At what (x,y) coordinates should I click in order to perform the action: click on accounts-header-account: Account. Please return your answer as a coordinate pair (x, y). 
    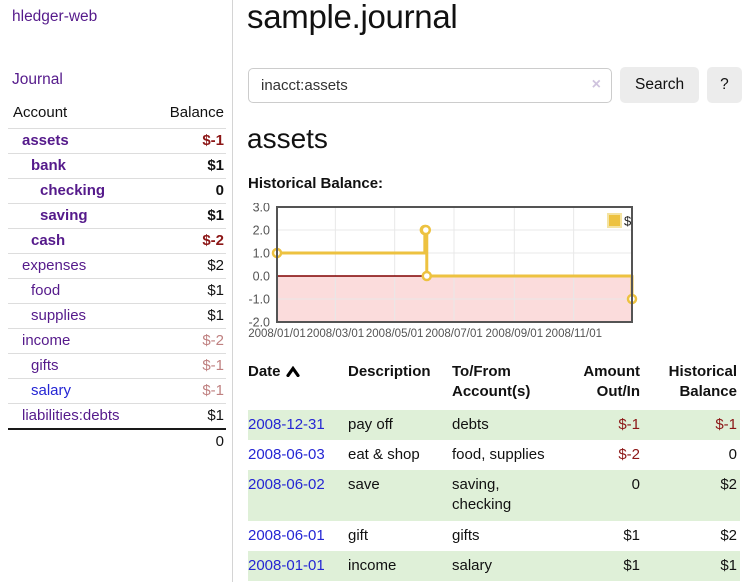
    Looking at the image, I should click on (40, 112).